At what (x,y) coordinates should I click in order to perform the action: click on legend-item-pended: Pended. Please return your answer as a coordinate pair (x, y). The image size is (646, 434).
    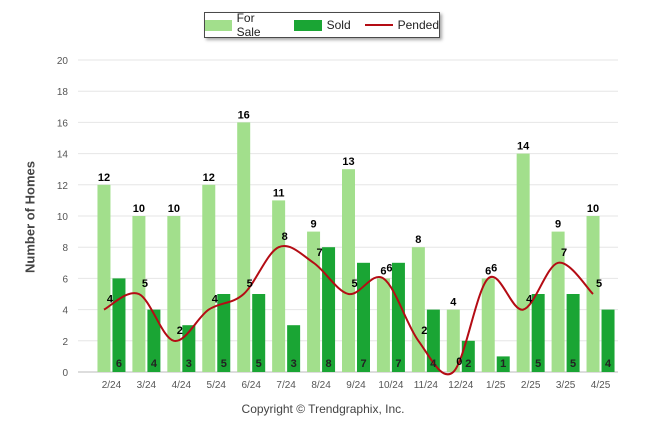
    Looking at the image, I should click on (401, 25).